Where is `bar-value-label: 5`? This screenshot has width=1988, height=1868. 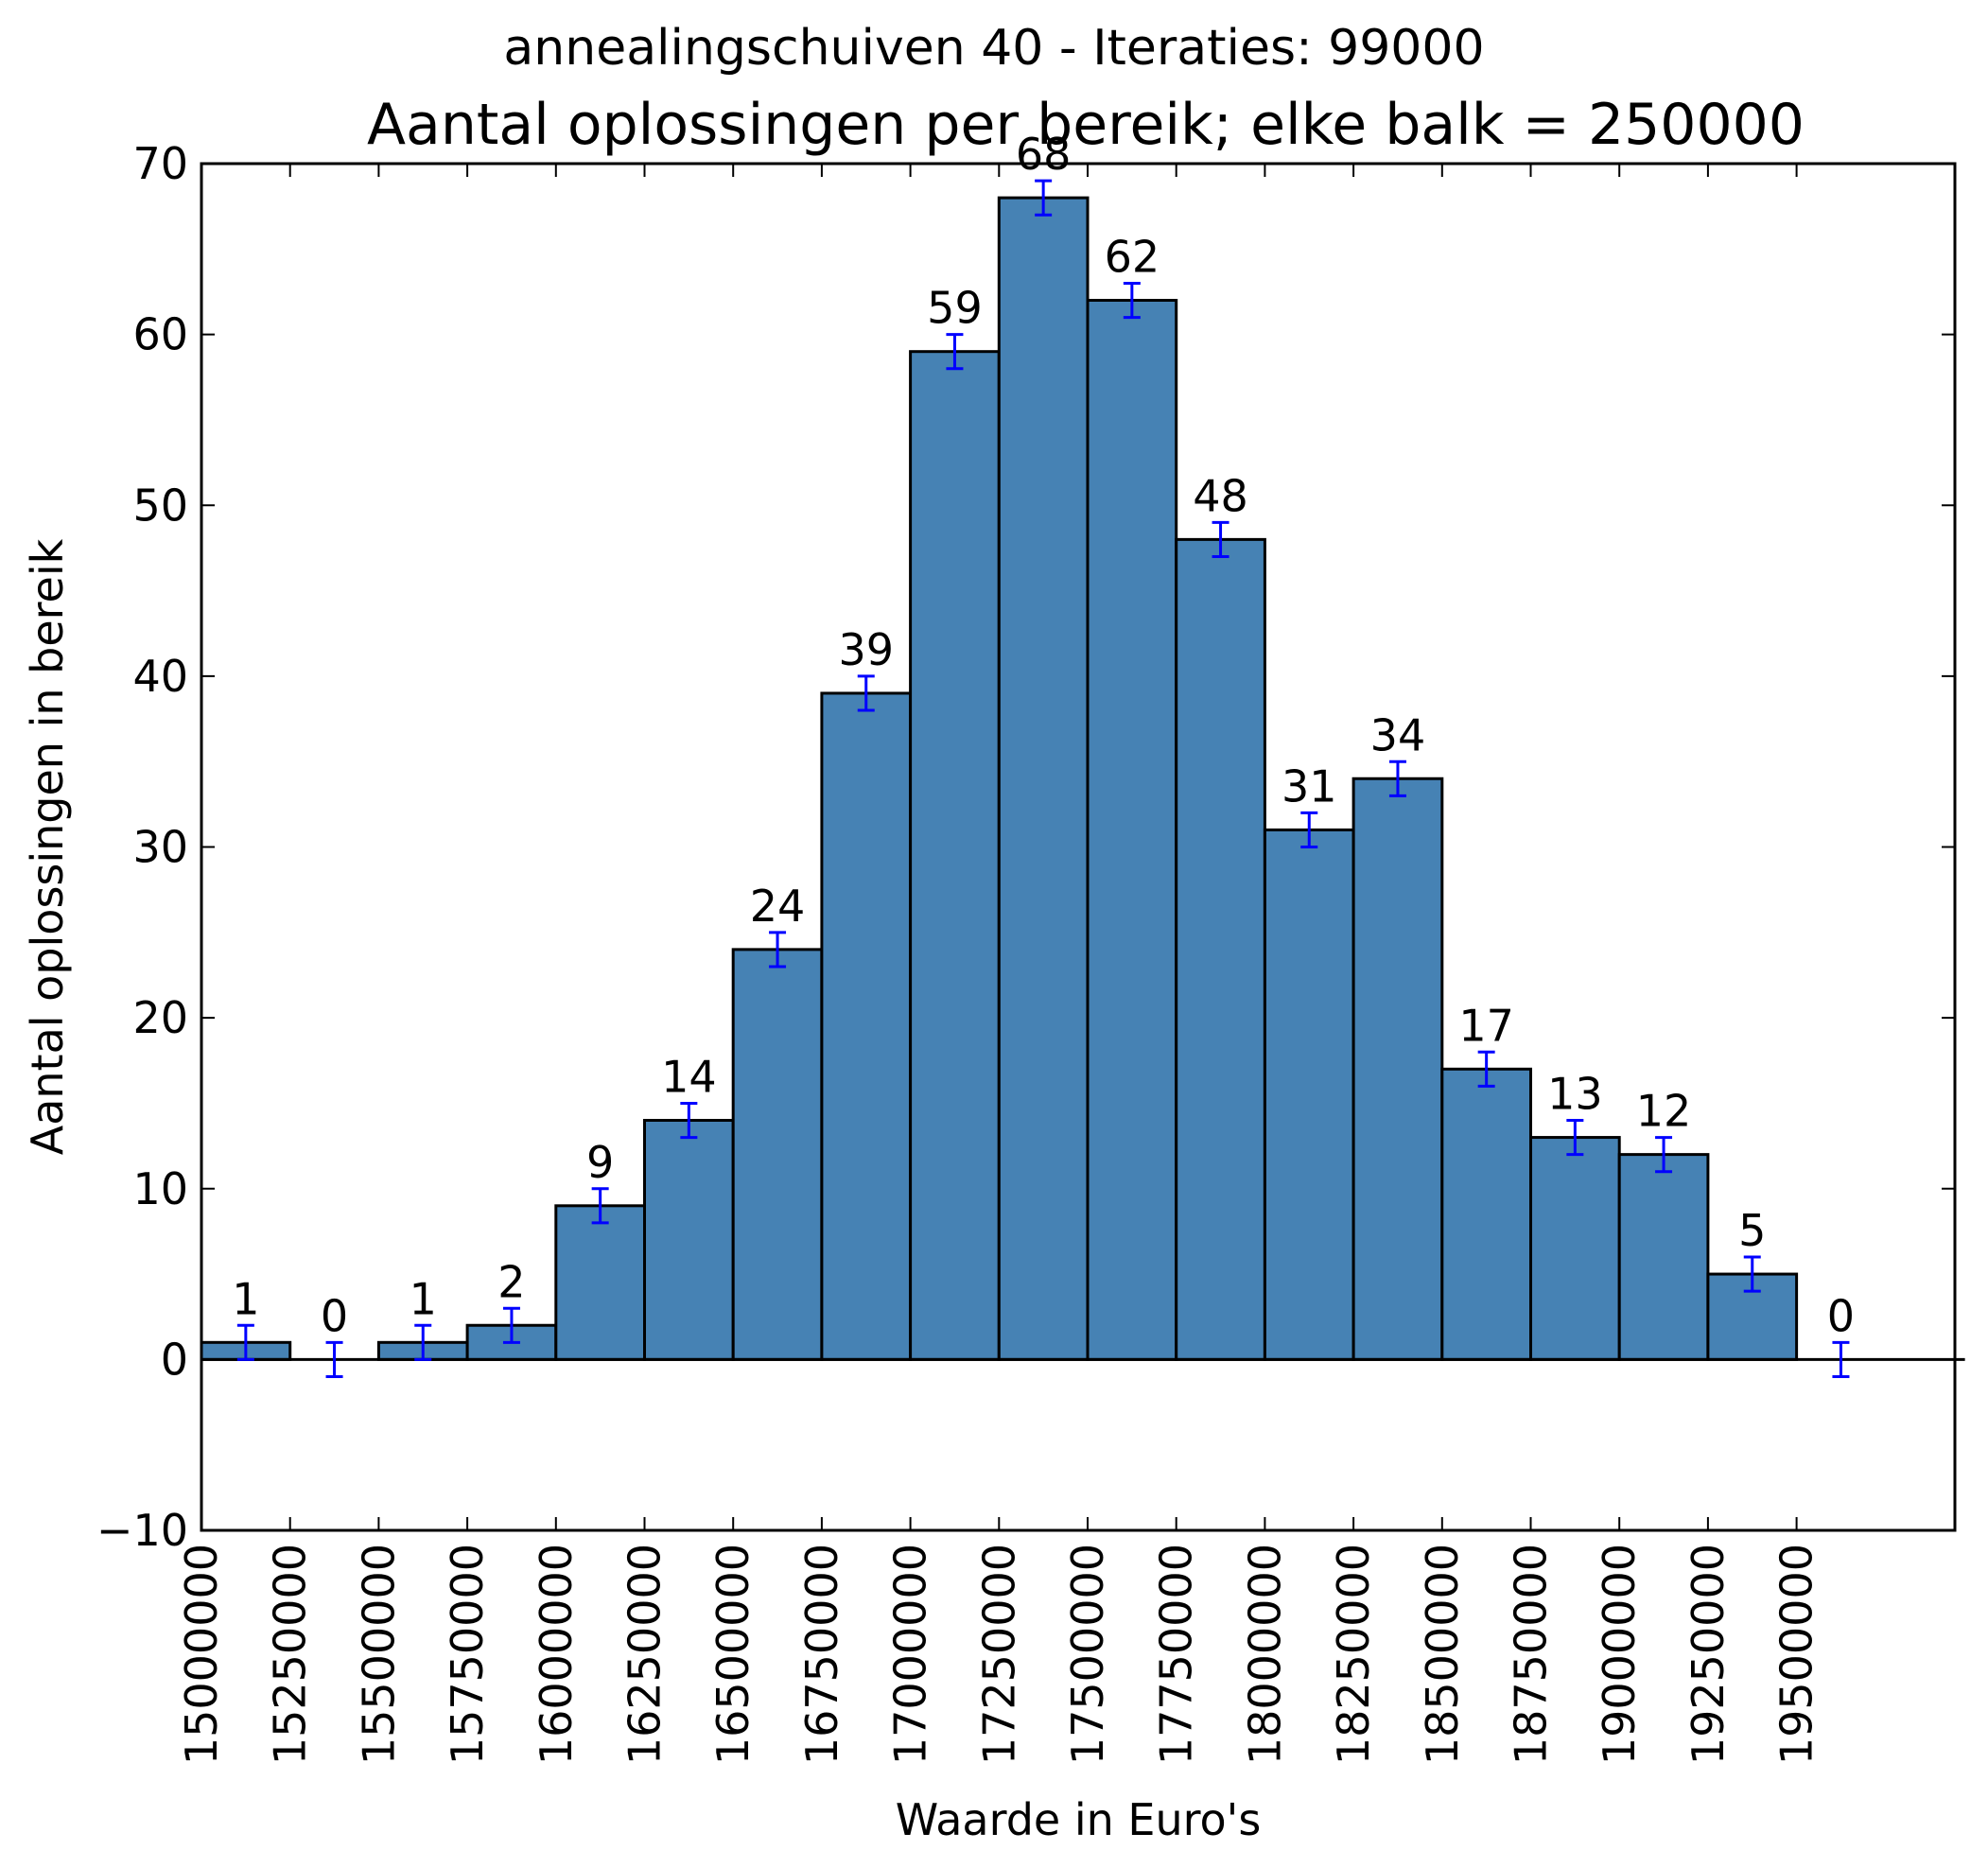 bar-value-label: 5 is located at coordinates (1752, 1231).